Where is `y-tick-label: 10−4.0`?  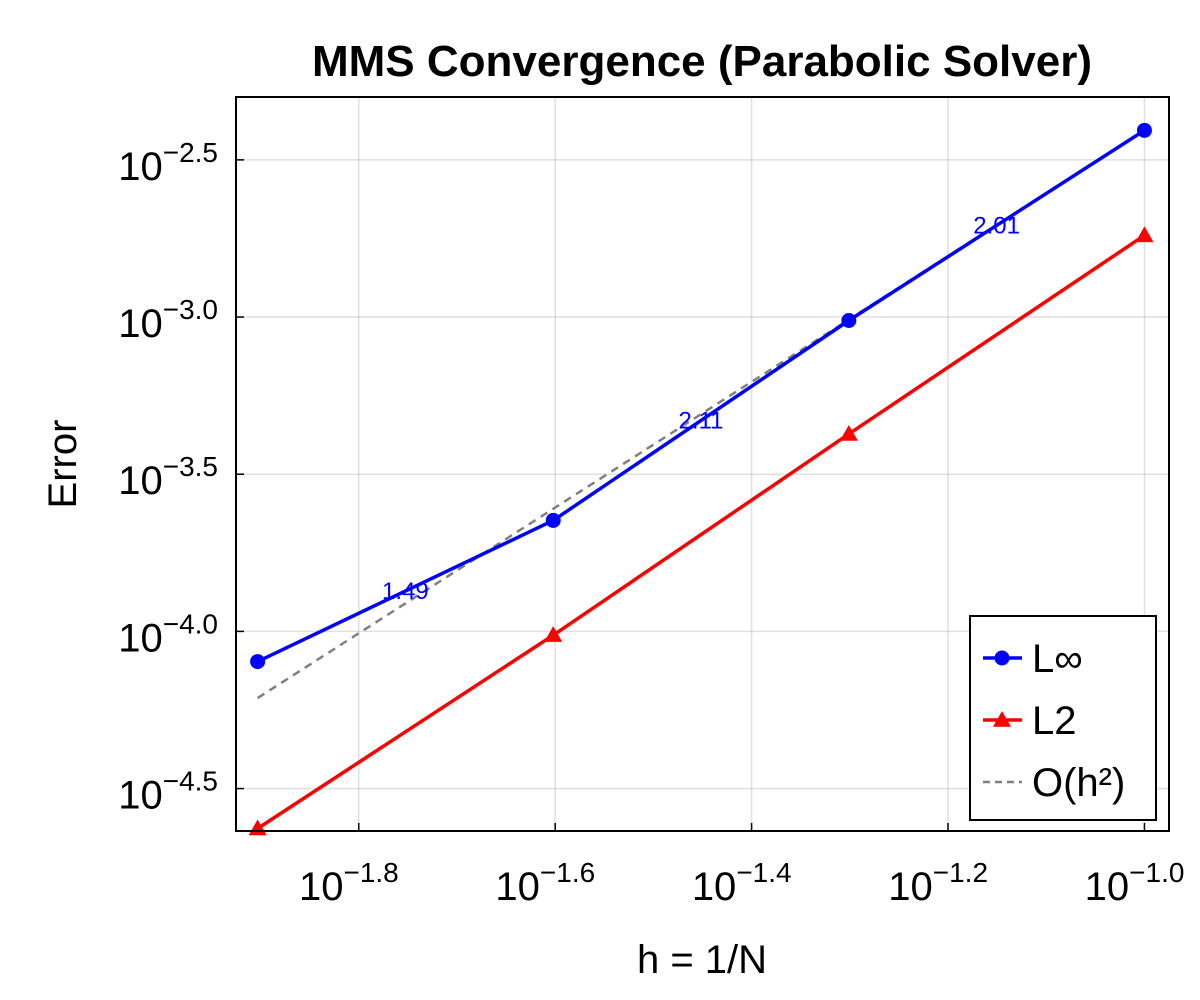 y-tick-label: 10−4.0 is located at coordinates (168, 634).